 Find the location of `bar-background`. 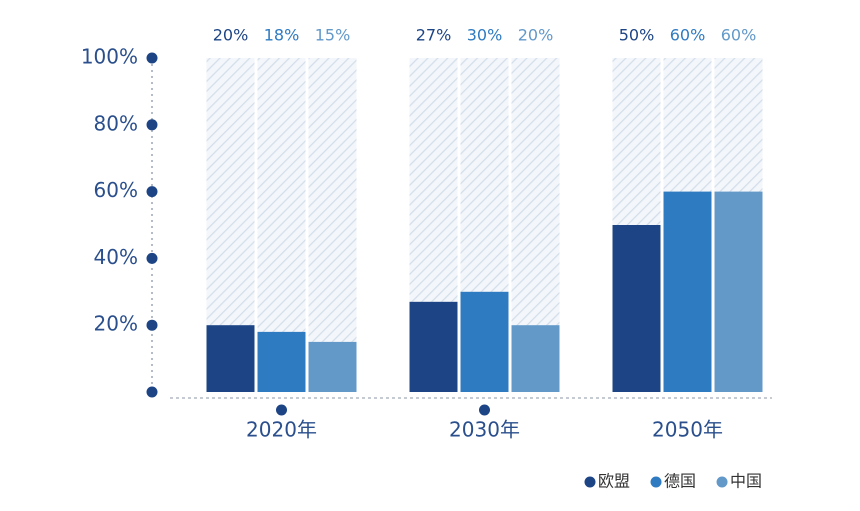

bar-background is located at coordinates (332, 225).